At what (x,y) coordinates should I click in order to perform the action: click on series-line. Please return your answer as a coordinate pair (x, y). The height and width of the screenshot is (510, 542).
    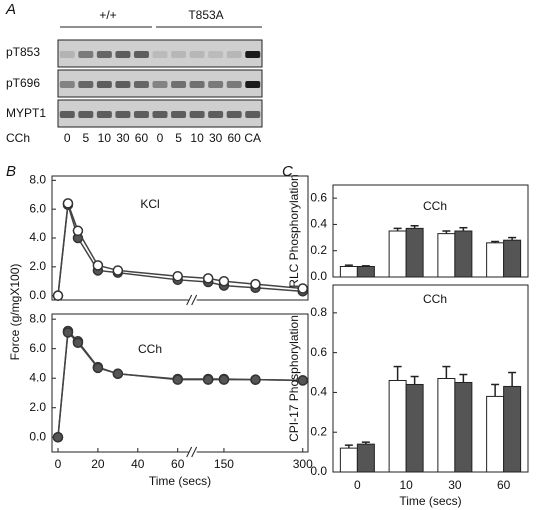
    Looking at the image, I should click on (180, 249).